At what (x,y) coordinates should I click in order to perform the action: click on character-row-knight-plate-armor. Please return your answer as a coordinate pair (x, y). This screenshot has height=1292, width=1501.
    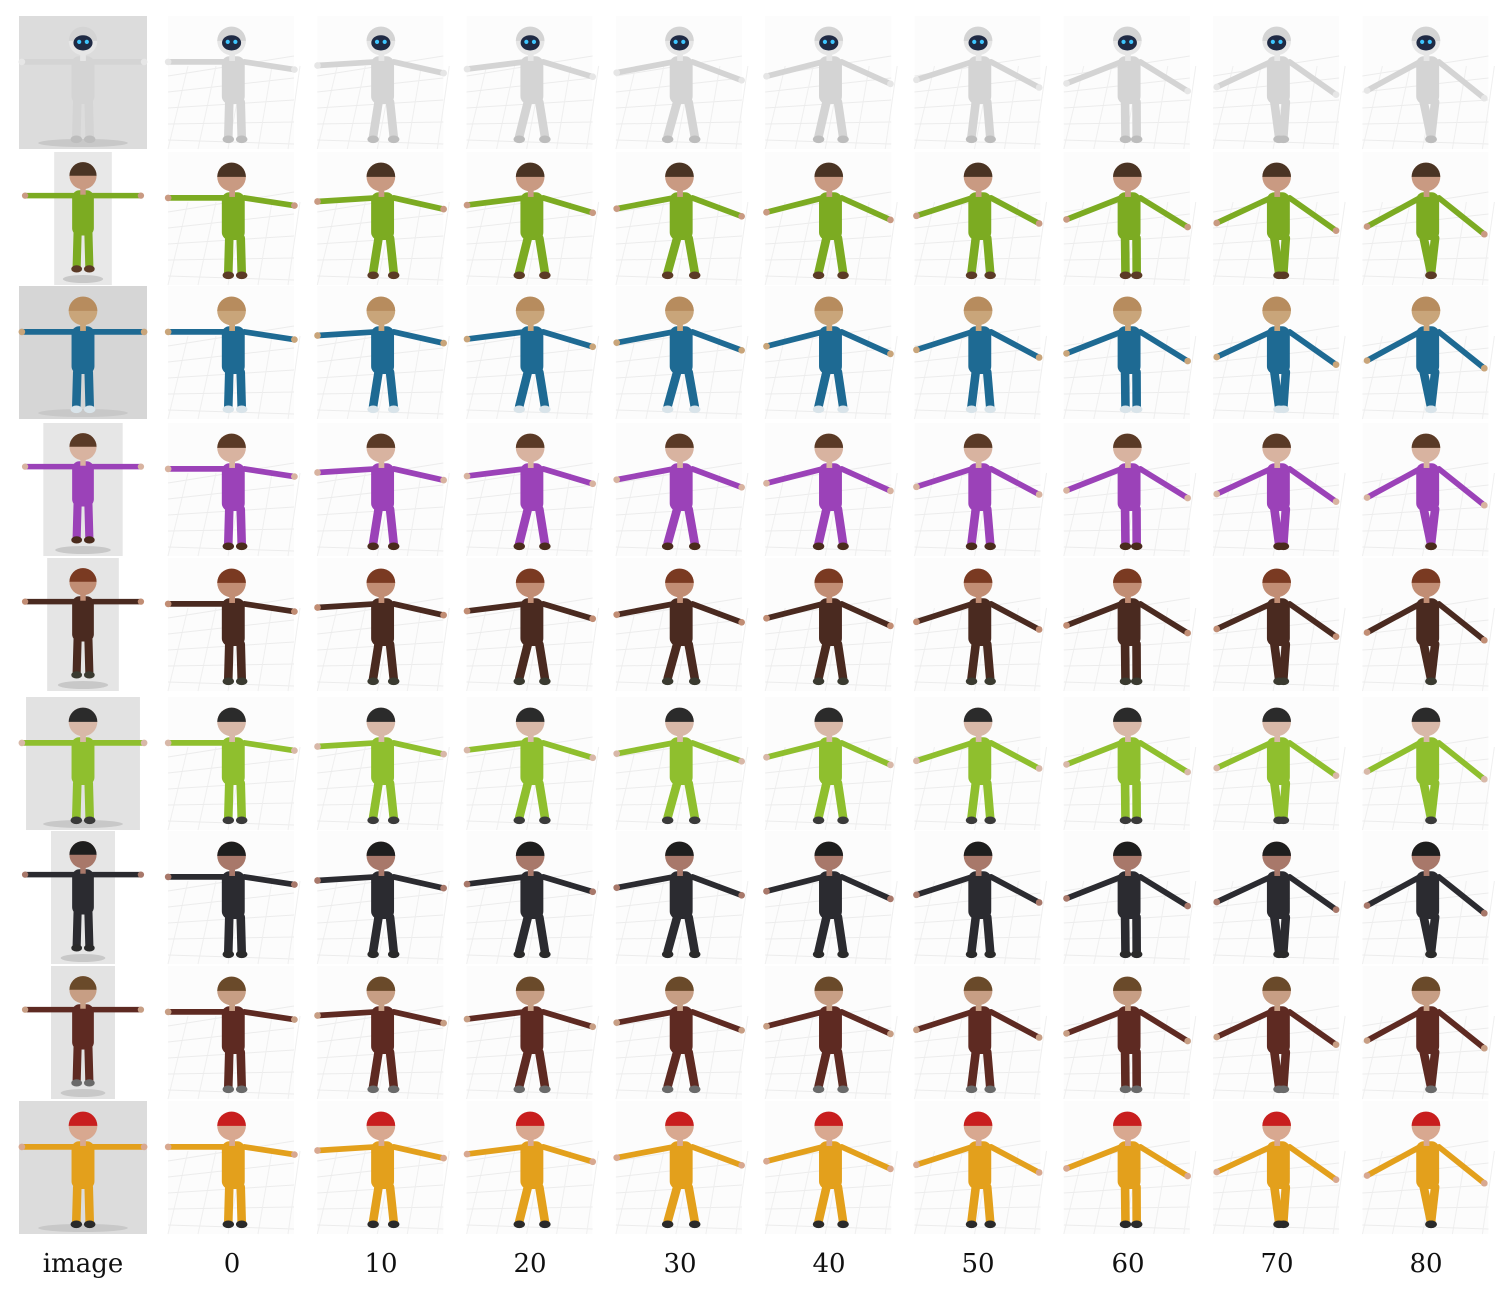
    Looking at the image, I should click on (758, 1033).